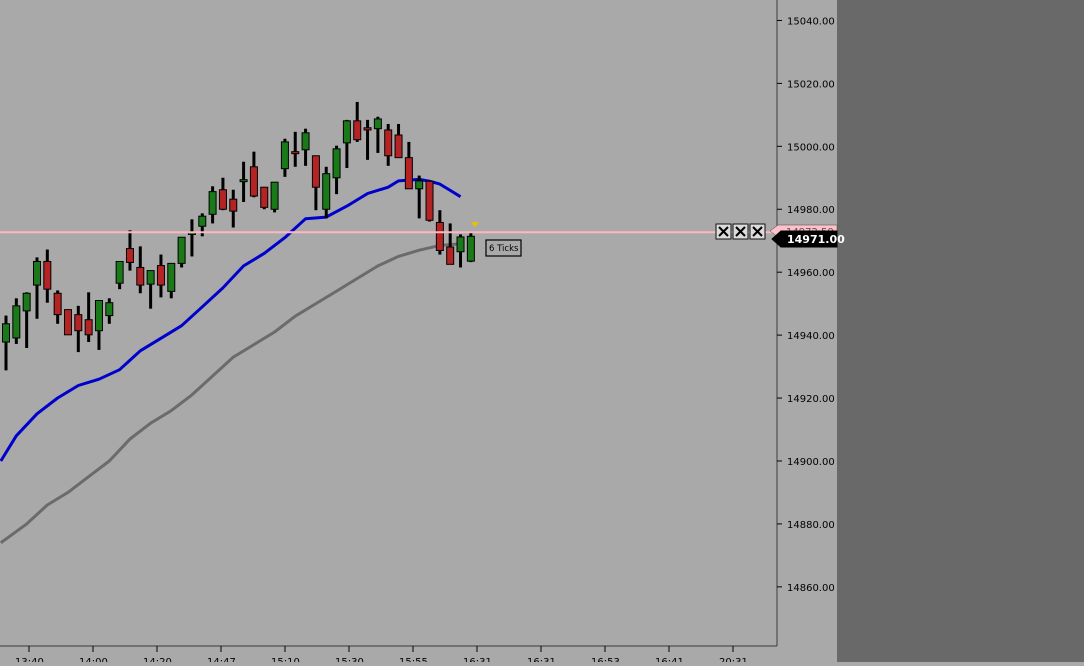 The image size is (1084, 666). What do you see at coordinates (816, 239) in the screenshot?
I see `last-price-text: 14971.00` at bounding box center [816, 239].